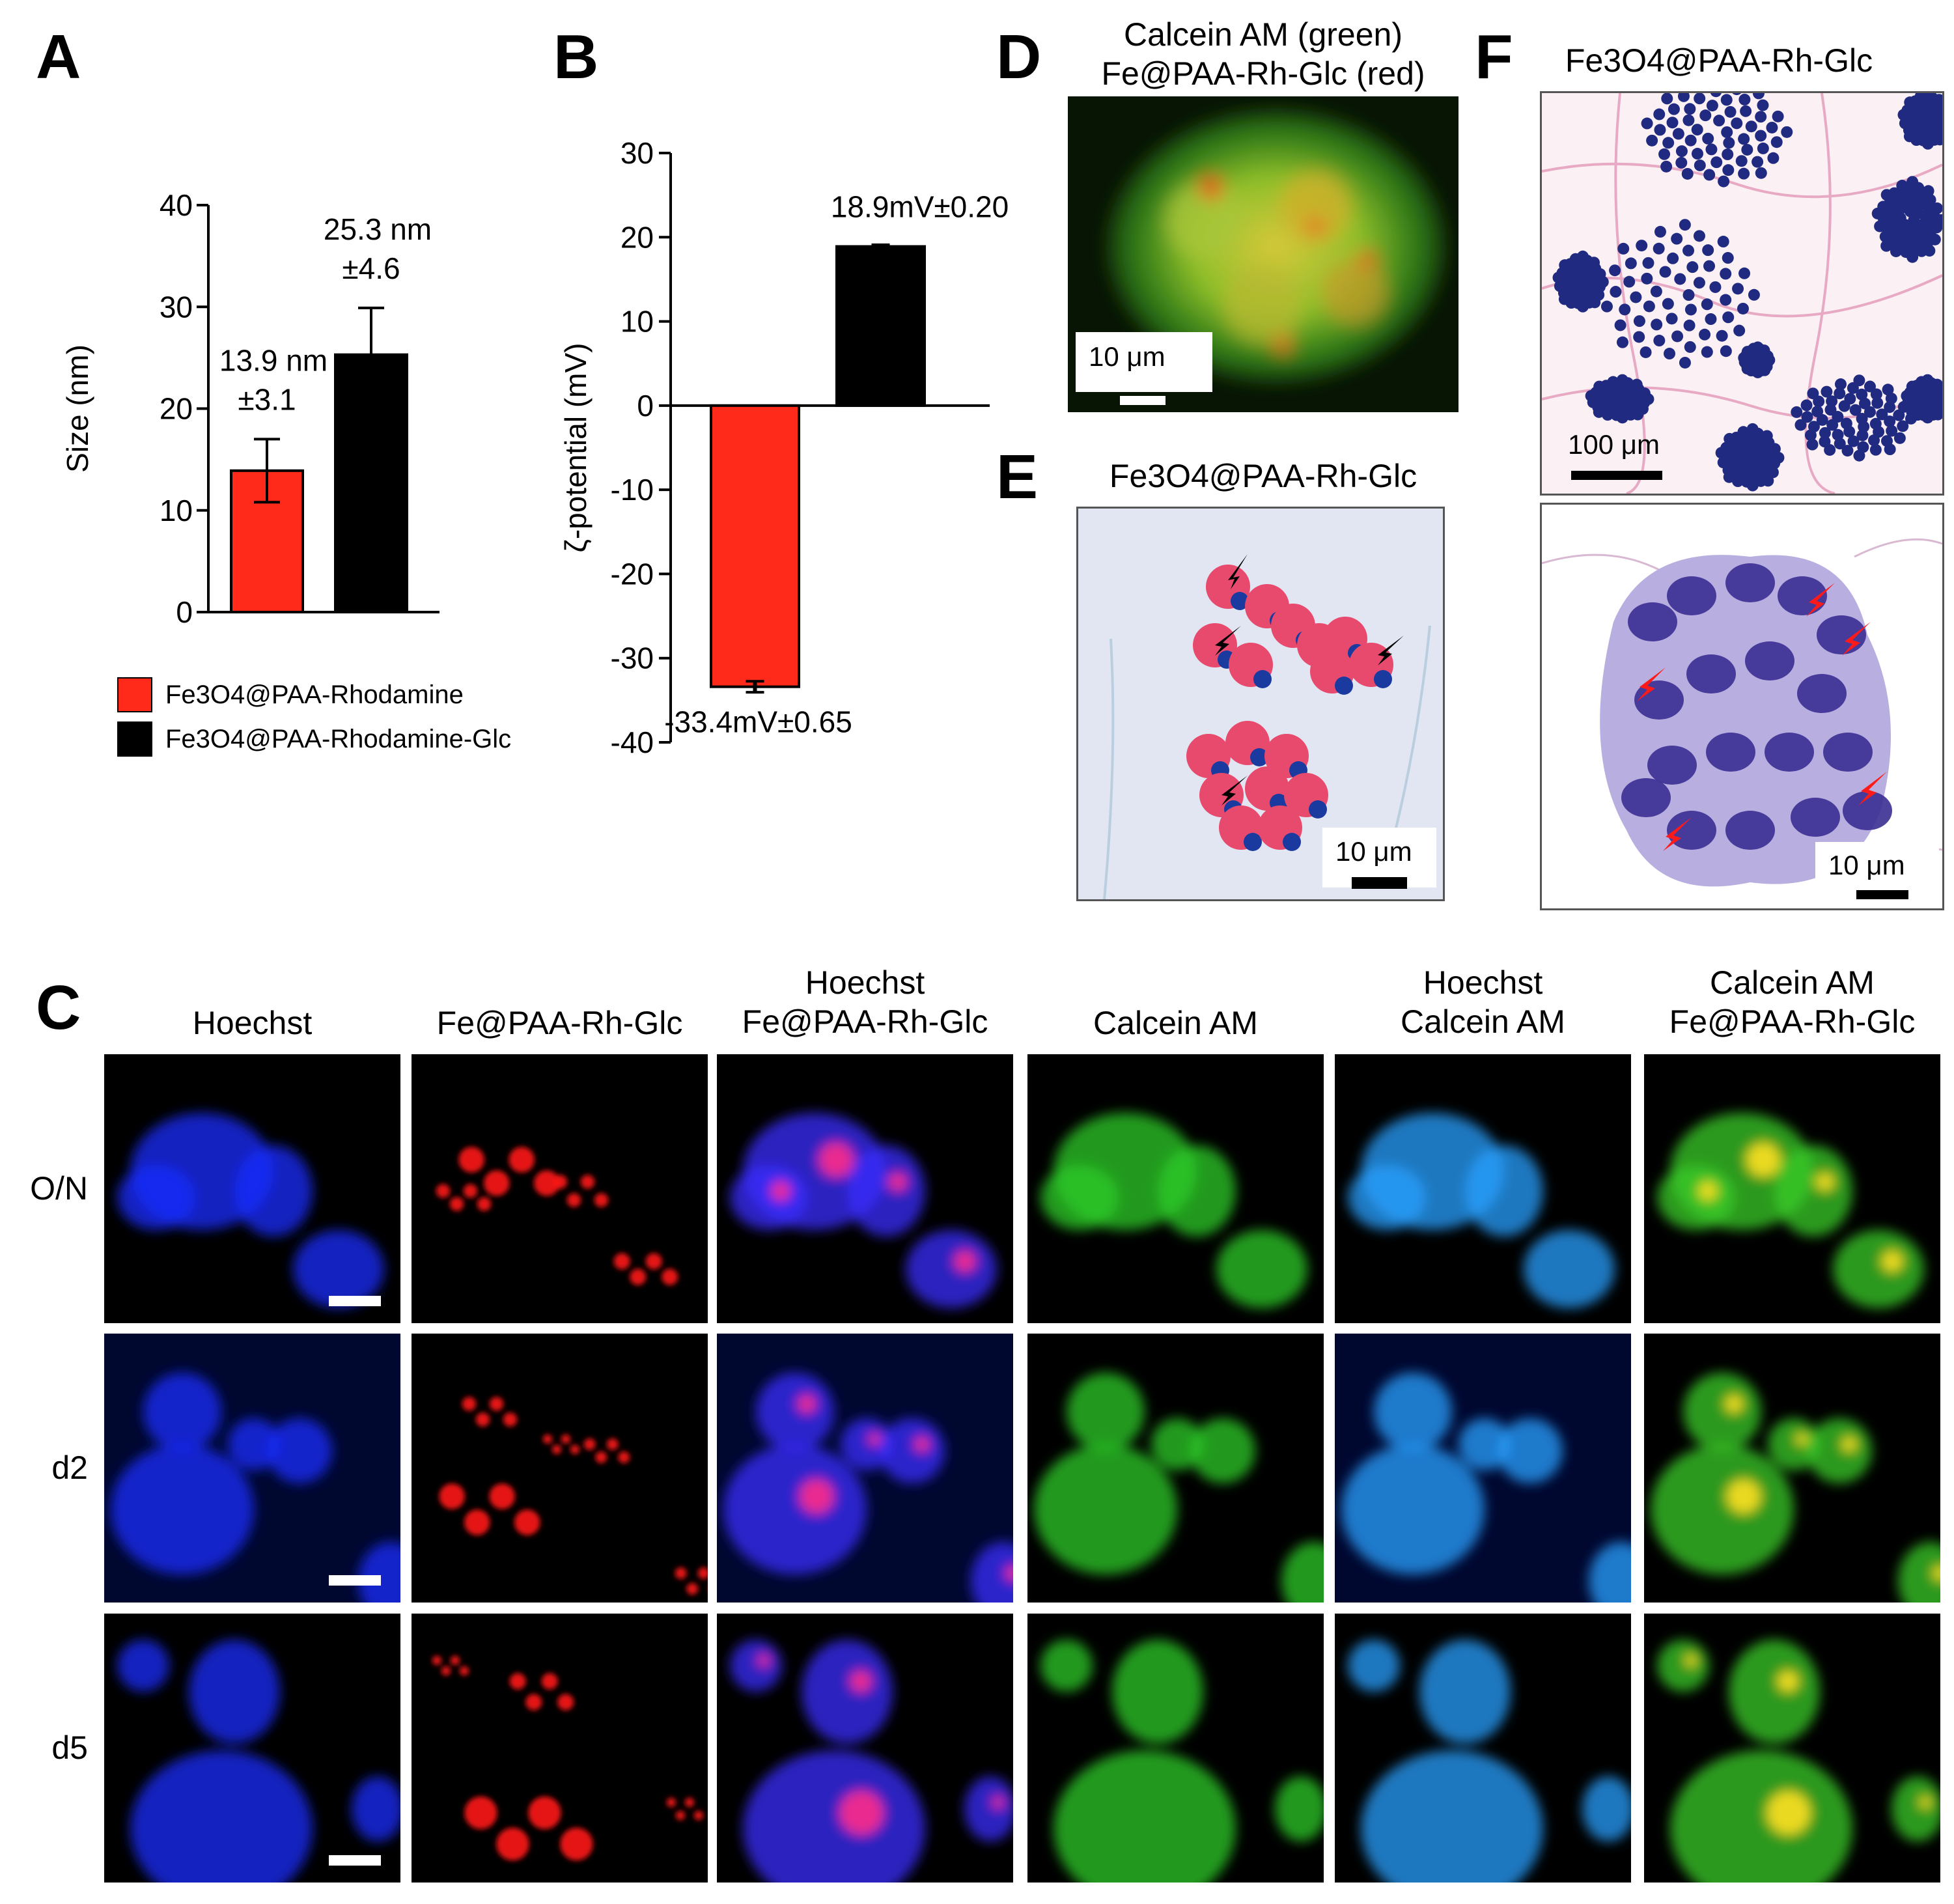 The width and height of the screenshot is (1954, 1904). What do you see at coordinates (1792, 1022) in the screenshot?
I see `column-label: Fe@PAA-Rh-Glc` at bounding box center [1792, 1022].